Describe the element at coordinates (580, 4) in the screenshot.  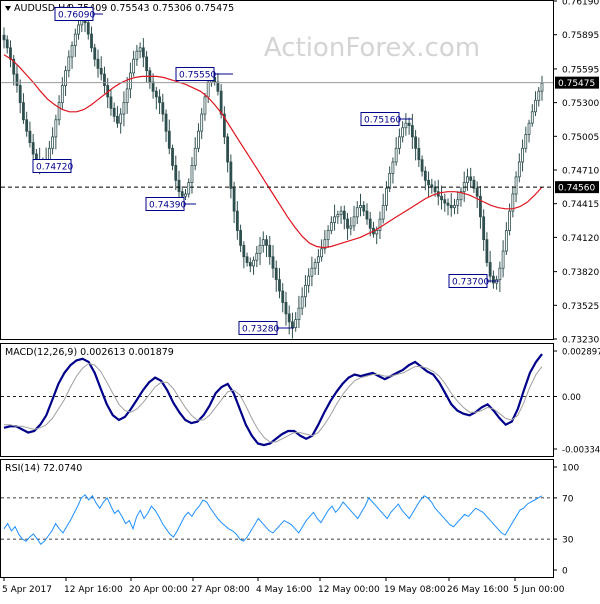
I see `price-tick-label: 0.76190` at that location.